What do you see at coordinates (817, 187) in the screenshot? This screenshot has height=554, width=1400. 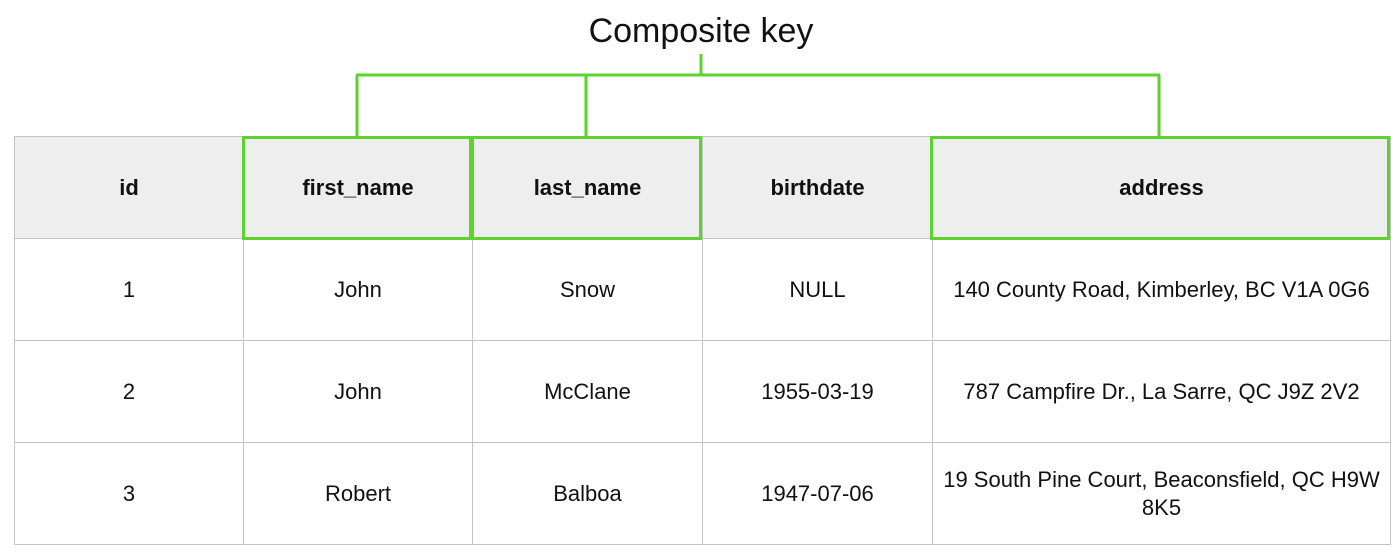 I see `header-birthdate: birthdate` at bounding box center [817, 187].